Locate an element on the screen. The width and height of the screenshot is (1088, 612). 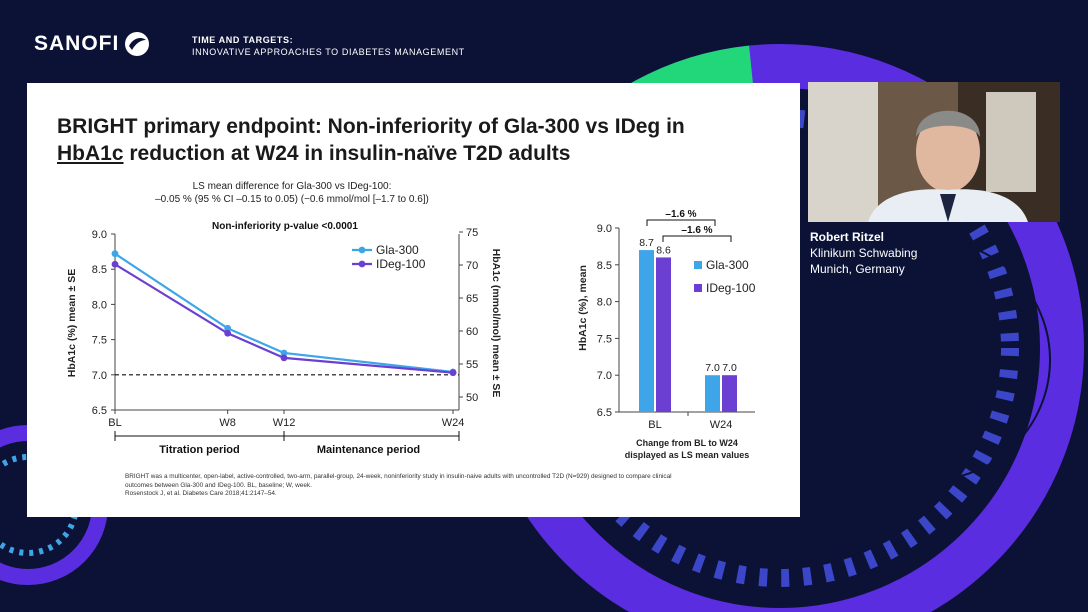
y-axis-label: HbA1c (%), mean is located at coordinates (583, 308).